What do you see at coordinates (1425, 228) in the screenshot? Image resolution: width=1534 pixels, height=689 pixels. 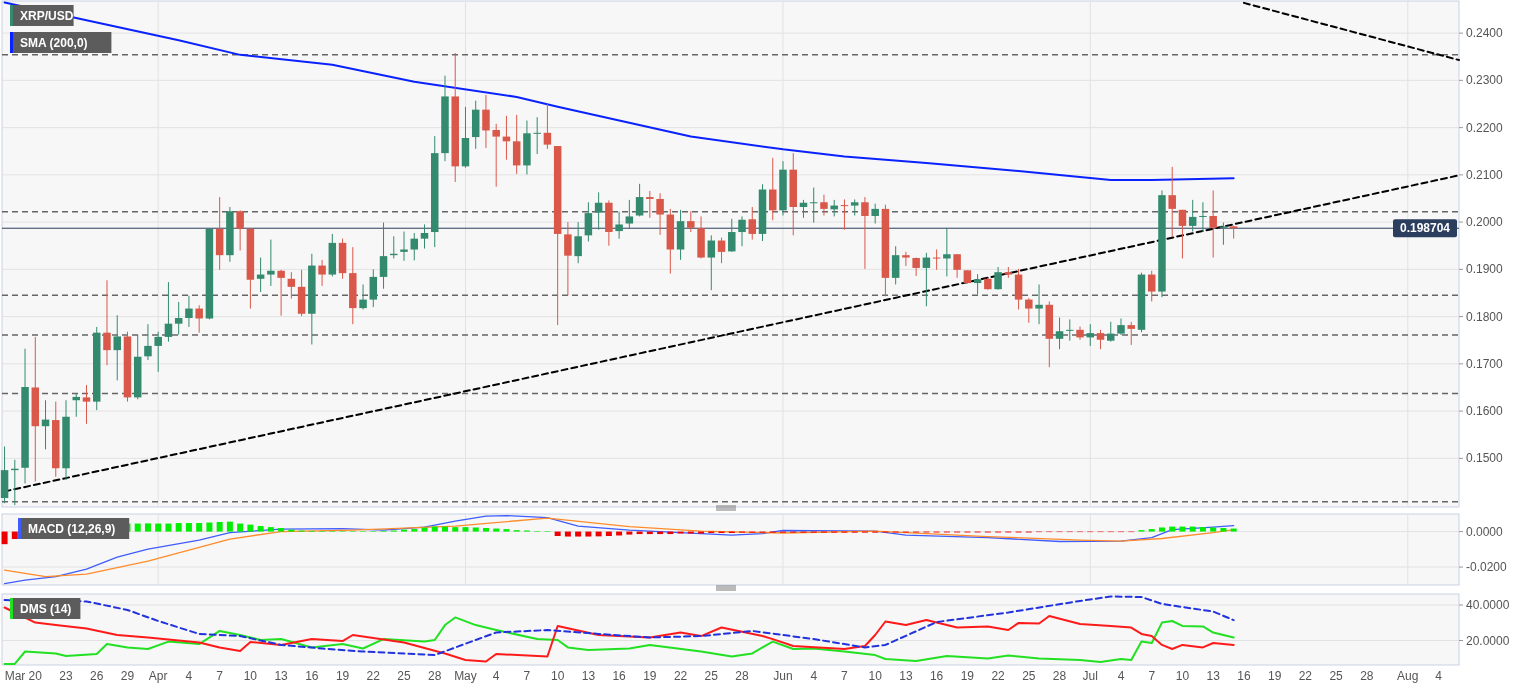 I see `ref-line-label: 0.198704` at bounding box center [1425, 228].